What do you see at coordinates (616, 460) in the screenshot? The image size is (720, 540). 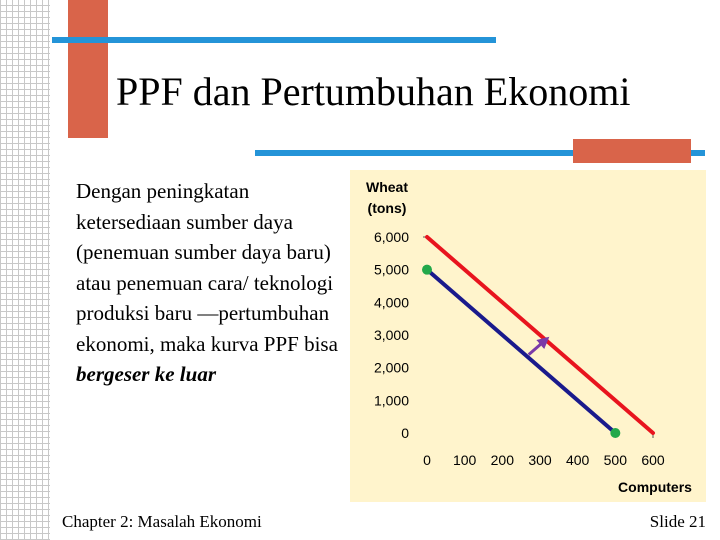 I see `x-tick-label: 500` at bounding box center [616, 460].